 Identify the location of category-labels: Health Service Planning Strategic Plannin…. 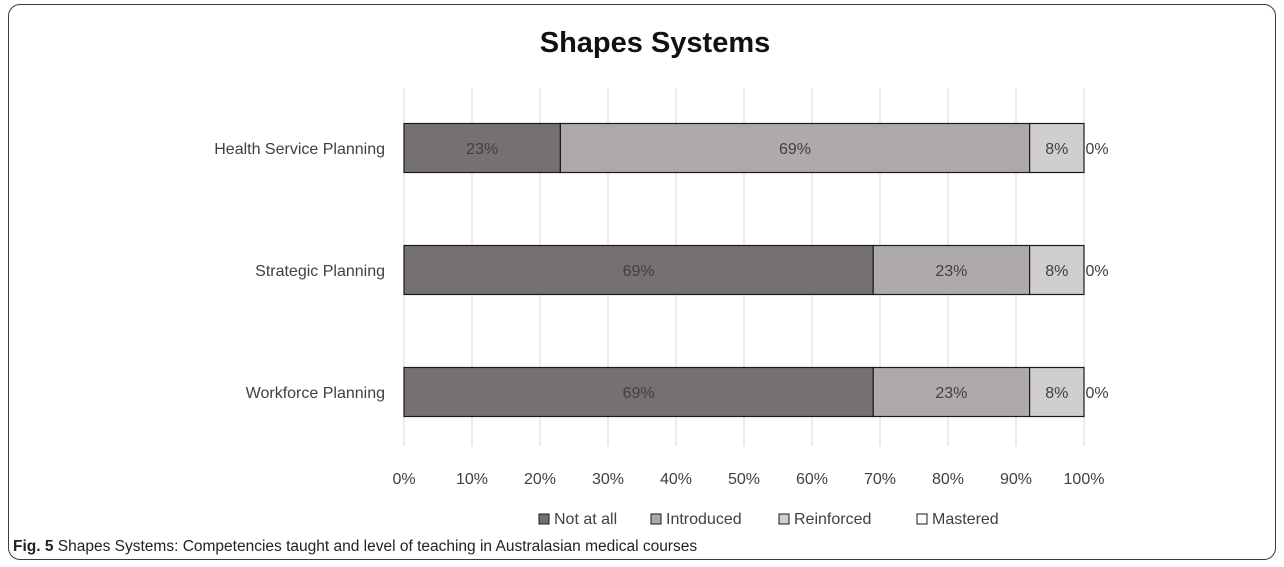
(299, 271).